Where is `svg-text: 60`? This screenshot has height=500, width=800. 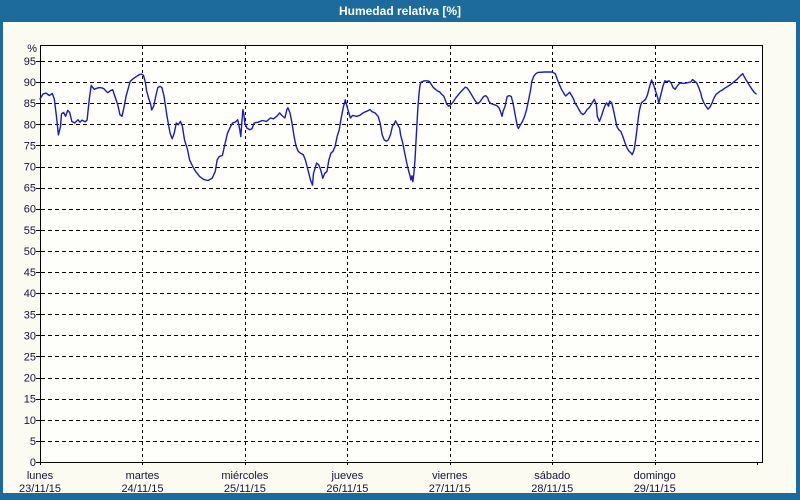 svg-text: 60 is located at coordinates (30, 210).